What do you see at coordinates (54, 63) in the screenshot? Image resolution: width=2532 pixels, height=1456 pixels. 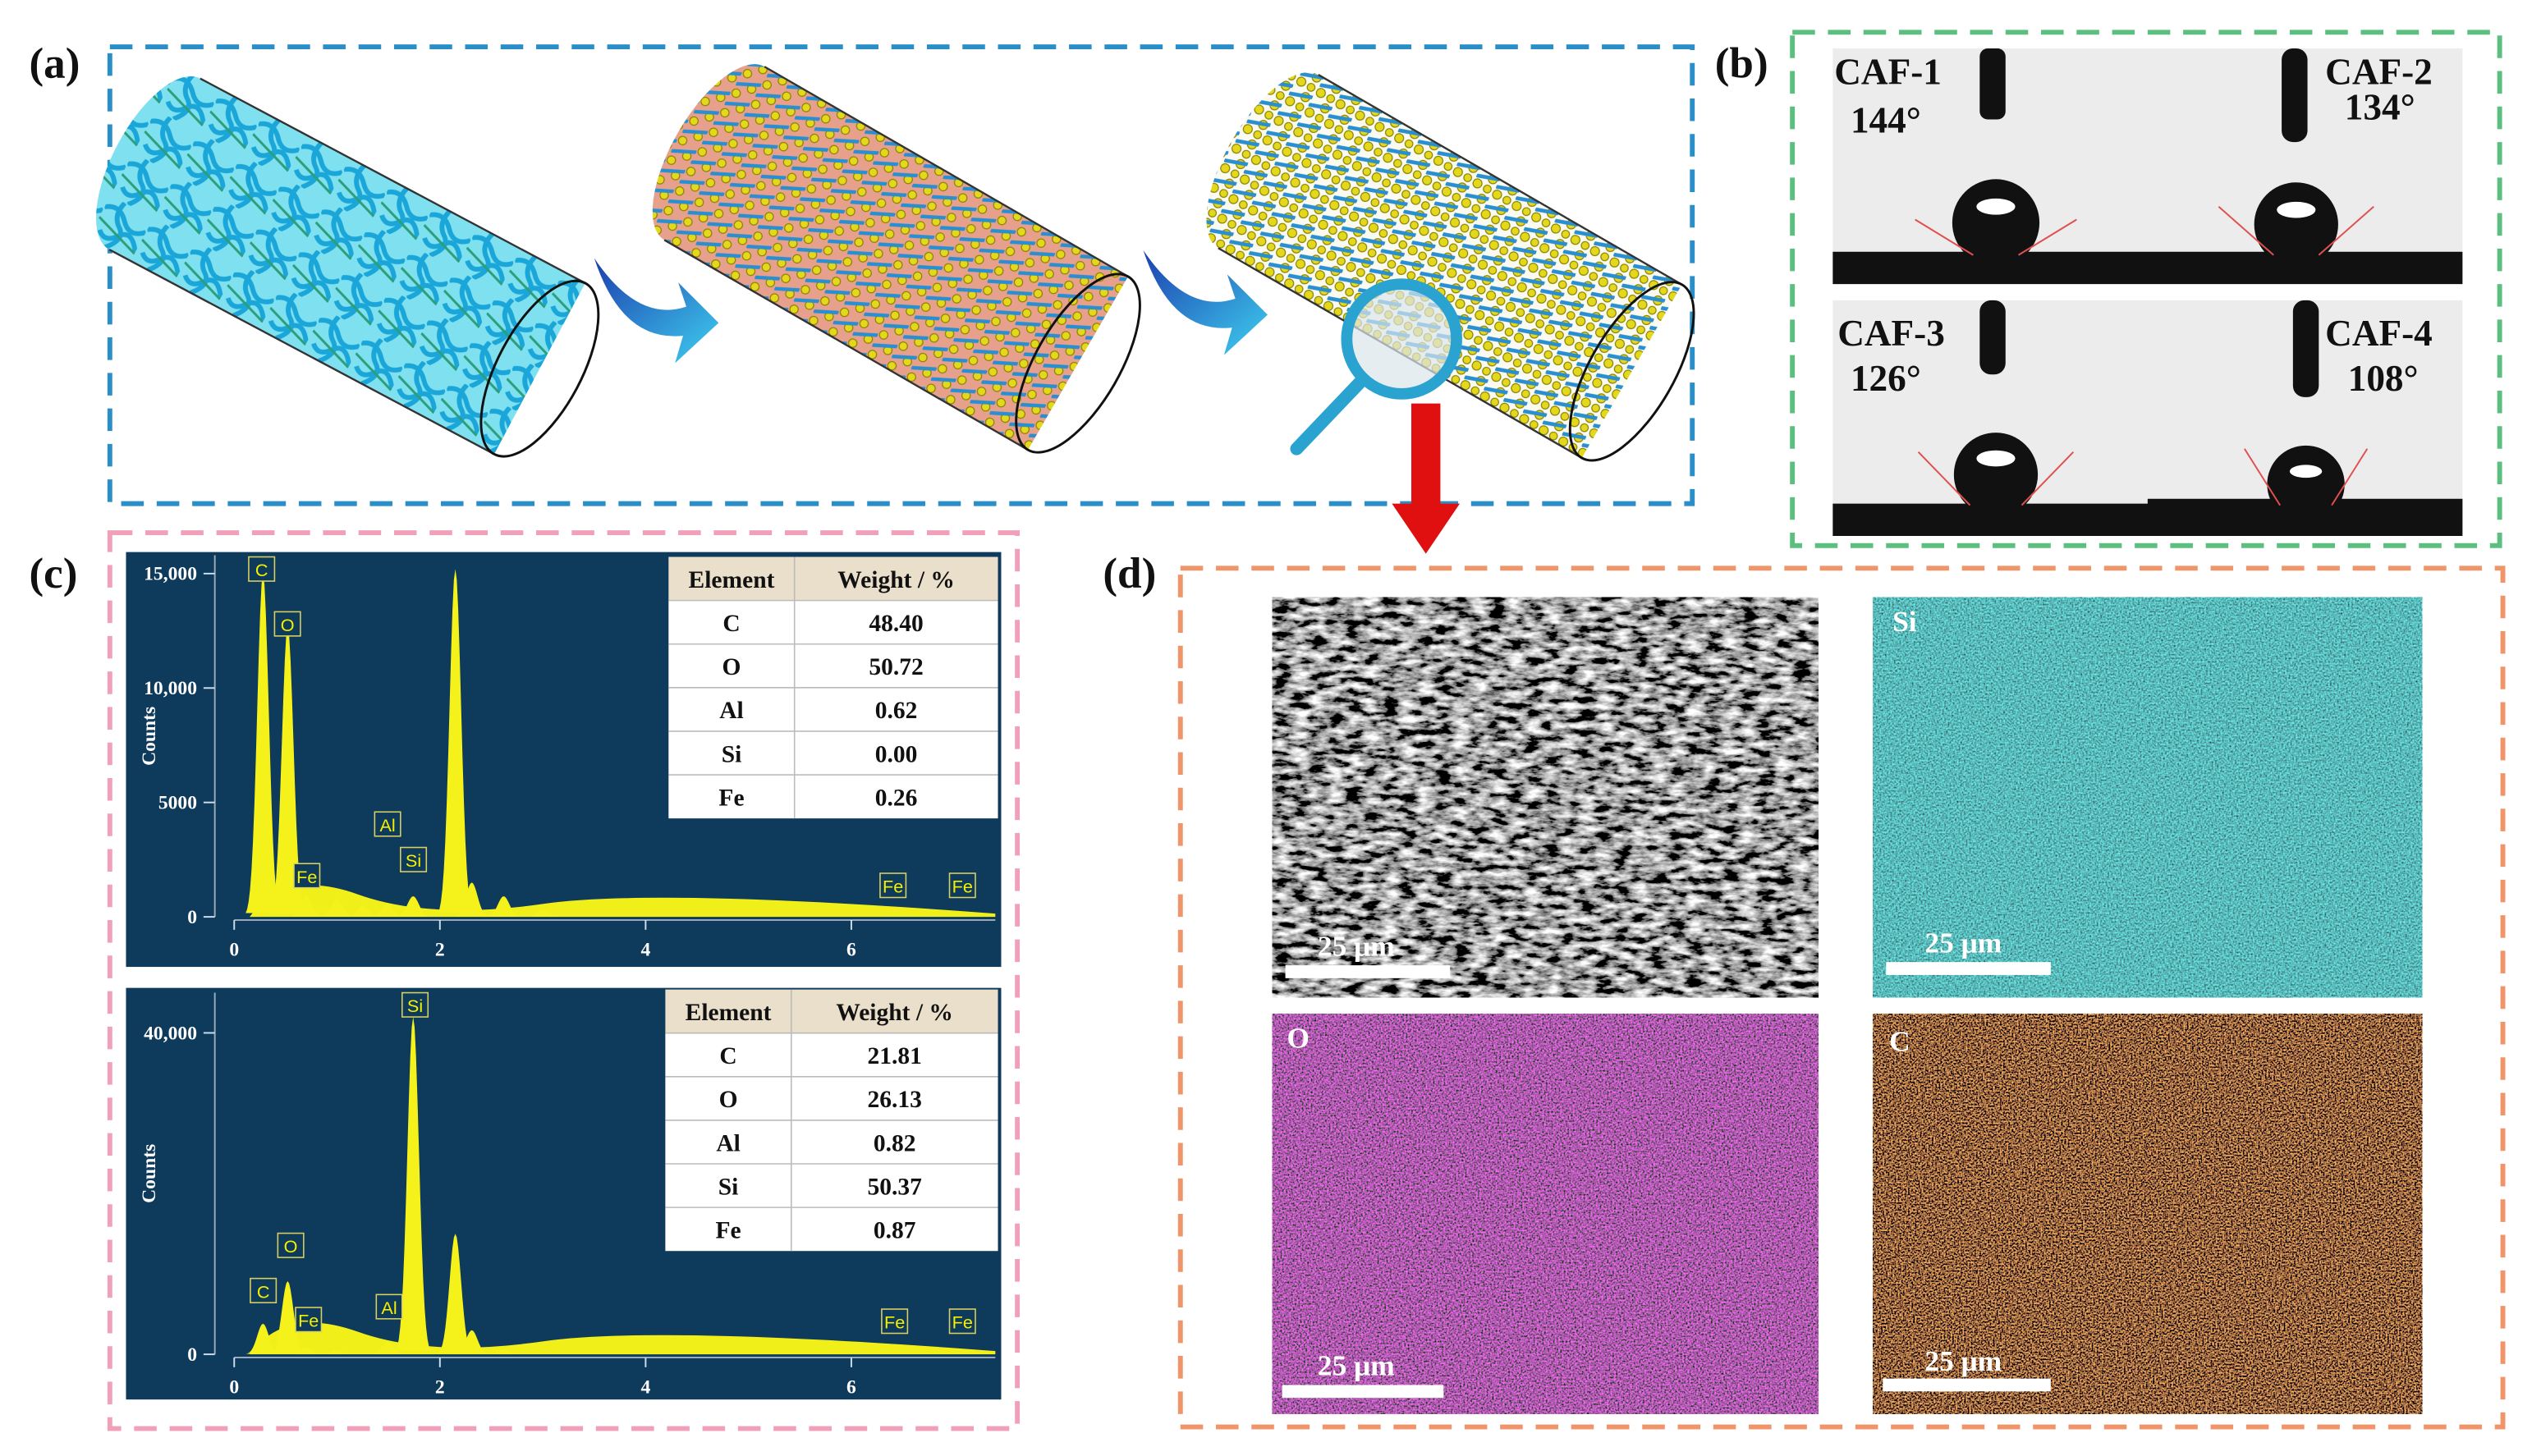 I see `panel-label: (a)` at bounding box center [54, 63].